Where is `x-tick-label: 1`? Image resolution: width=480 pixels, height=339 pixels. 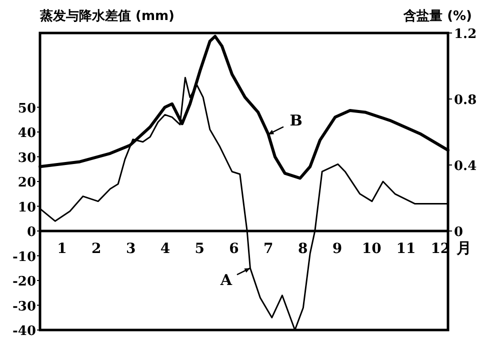 x-tick-label: 1 is located at coordinates (62, 249).